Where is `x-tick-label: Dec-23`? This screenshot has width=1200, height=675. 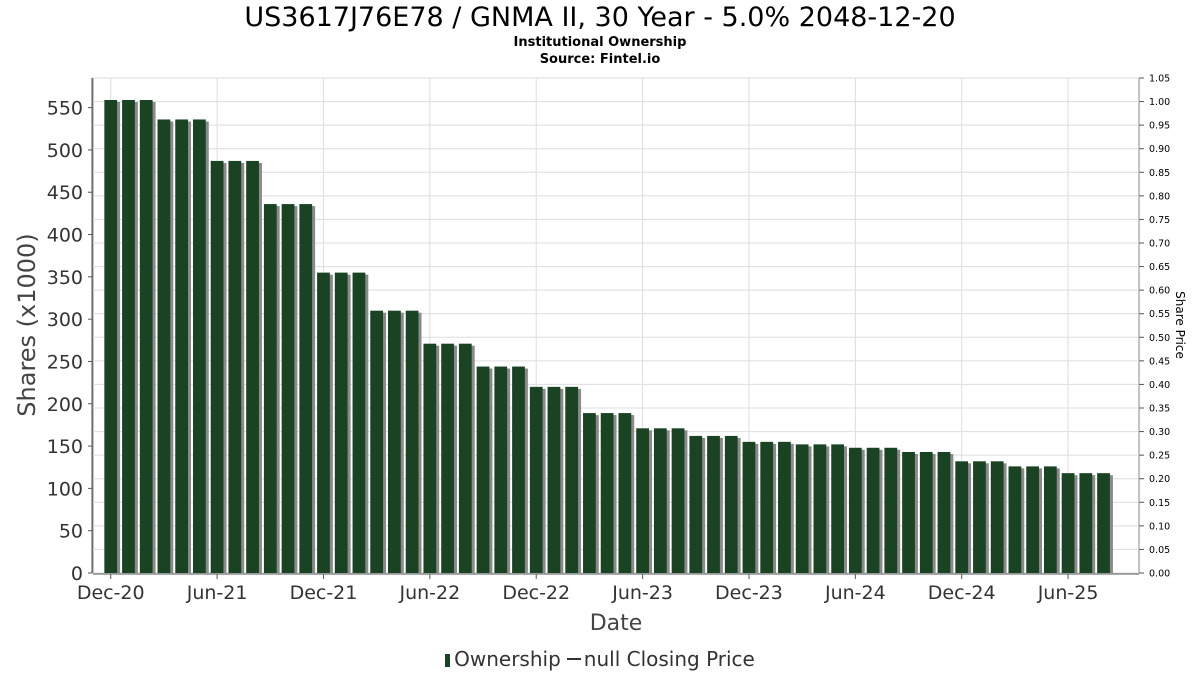
x-tick-label: Dec-23 is located at coordinates (749, 593).